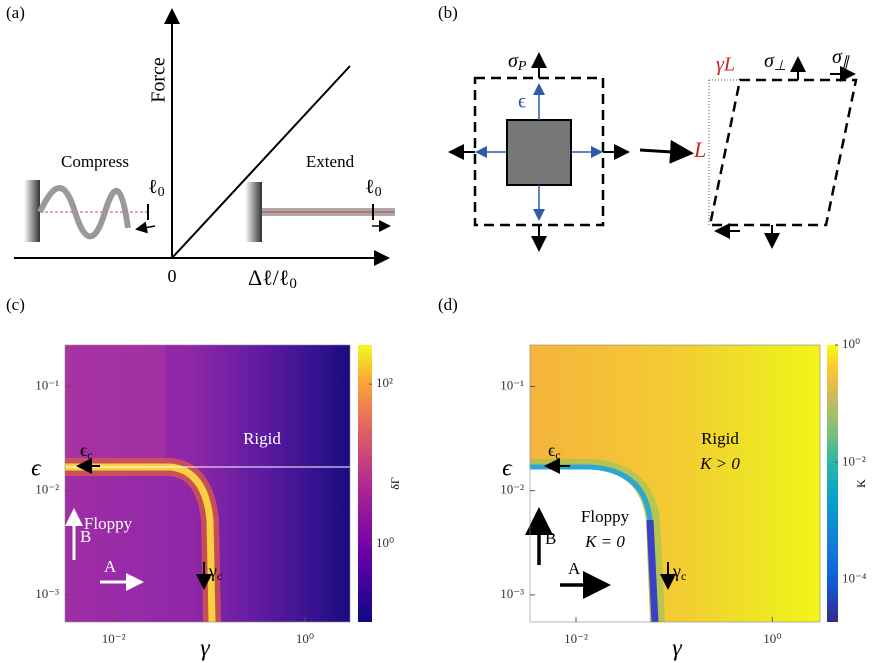 This screenshot has height=663, width=872. What do you see at coordinates (384, 382) in the screenshot?
I see `colorbar-tick-label: 10²` at bounding box center [384, 382].